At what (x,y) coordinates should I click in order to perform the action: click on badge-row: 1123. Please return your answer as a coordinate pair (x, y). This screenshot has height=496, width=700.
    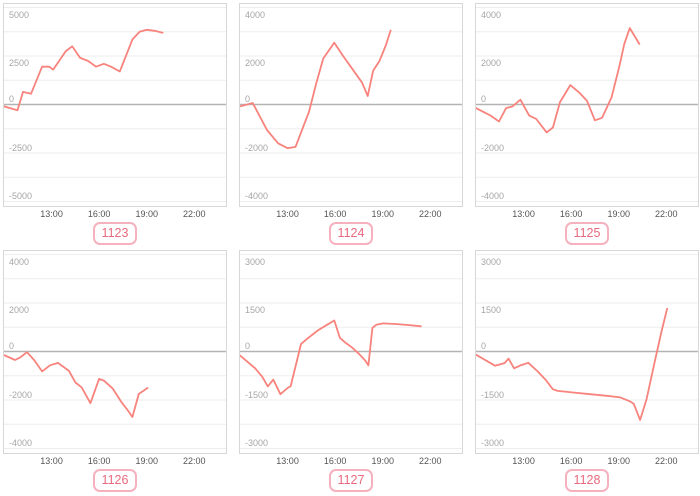
    Looking at the image, I should click on (115, 233).